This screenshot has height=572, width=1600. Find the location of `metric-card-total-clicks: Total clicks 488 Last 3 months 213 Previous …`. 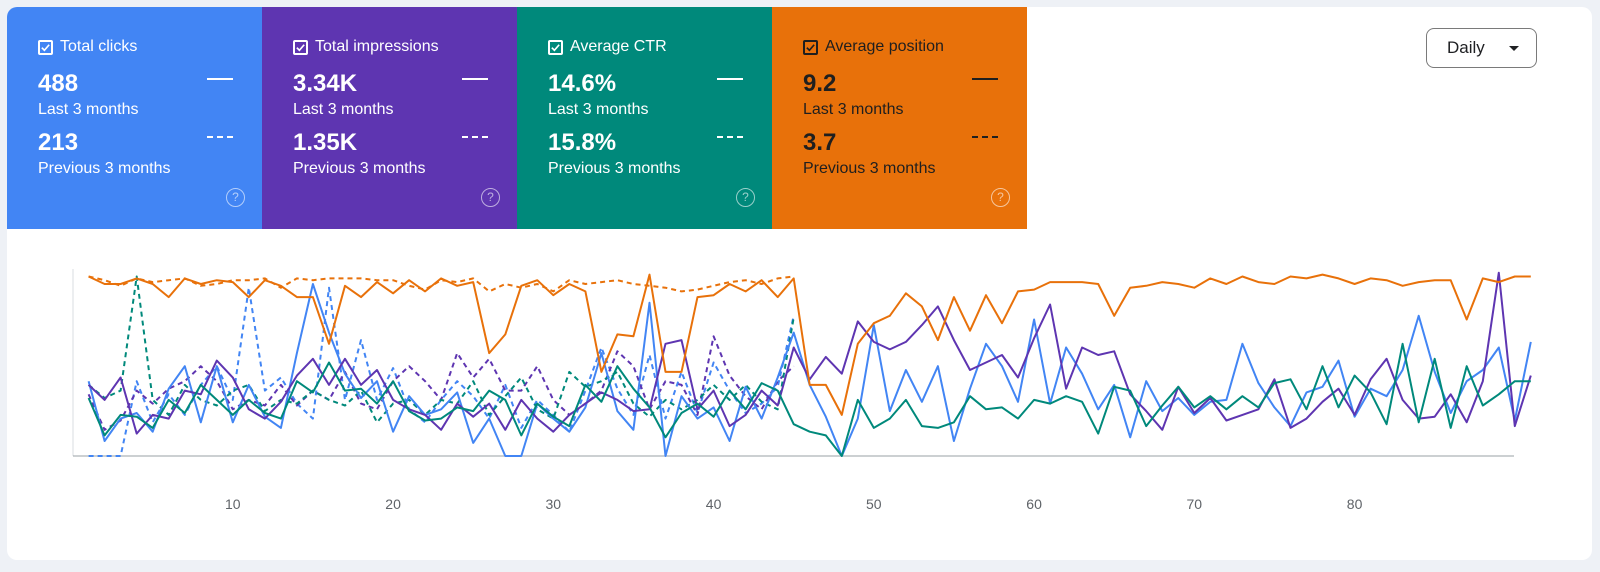

metric-card-total-clicks: Total clicks 488 Last 3 months 213 Previous … is located at coordinates (134, 118).